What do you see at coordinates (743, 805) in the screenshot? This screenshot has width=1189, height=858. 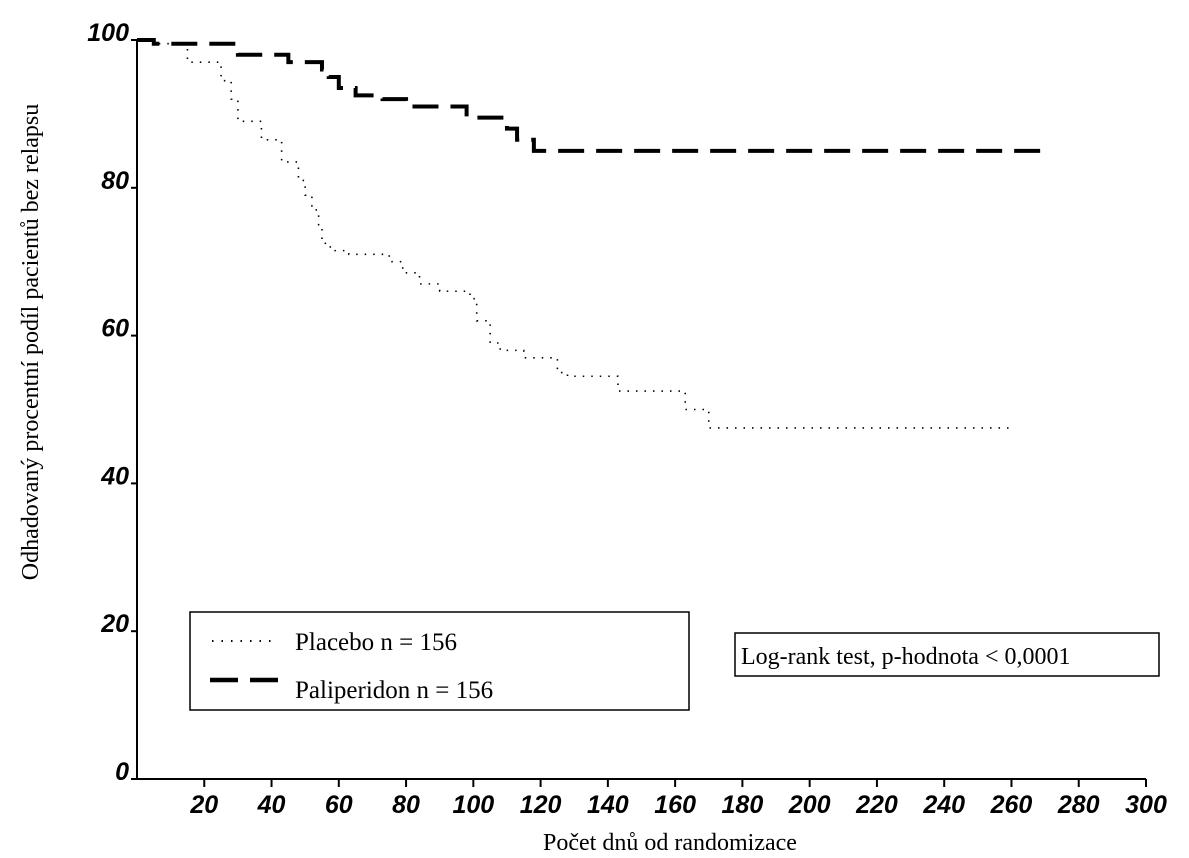 I see `x-tick-label: 180` at bounding box center [743, 805].